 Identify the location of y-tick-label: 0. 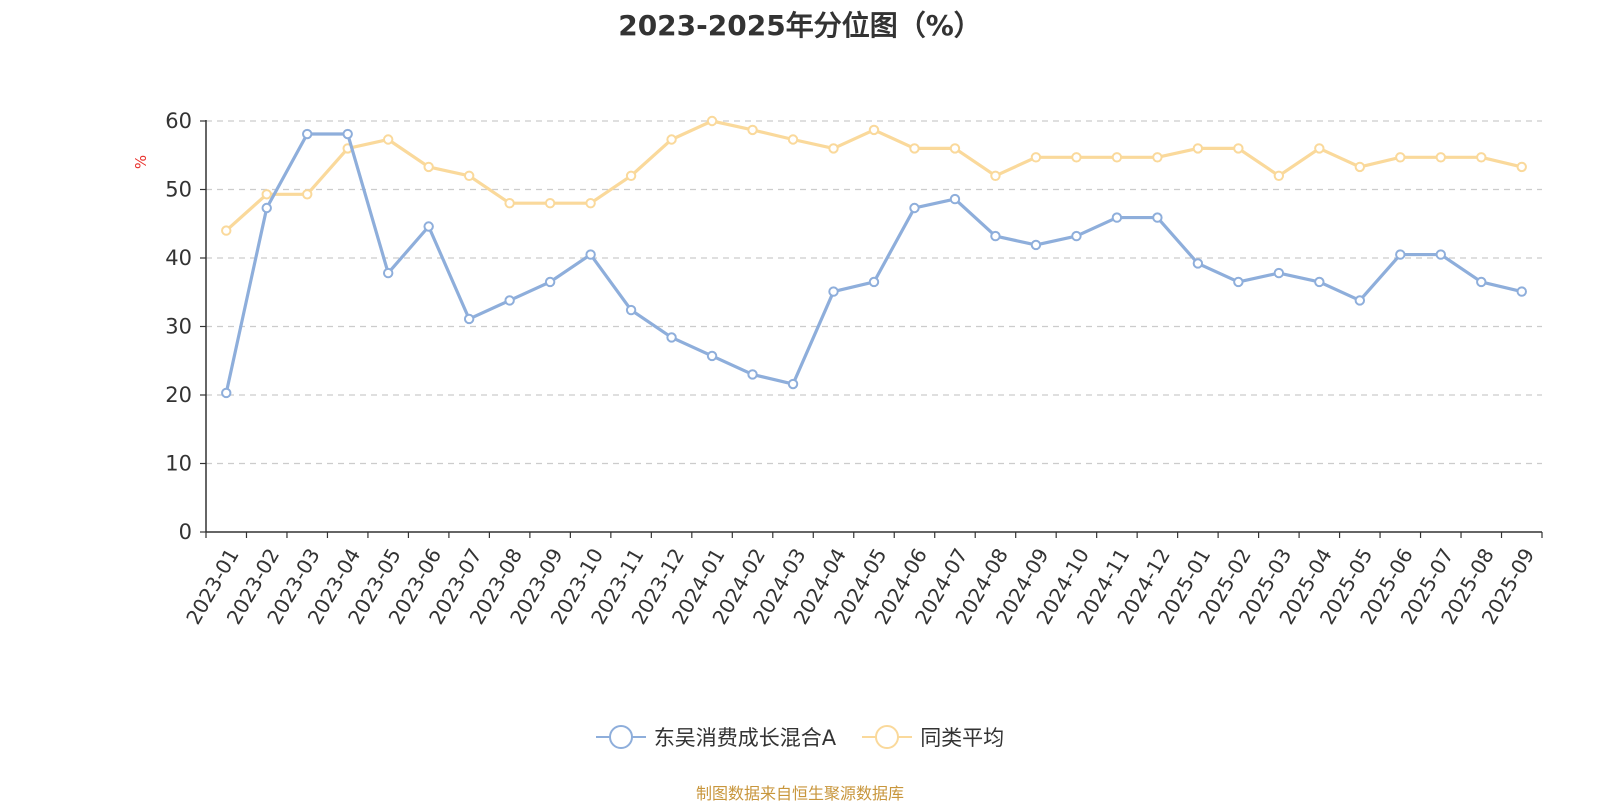
(185, 532).